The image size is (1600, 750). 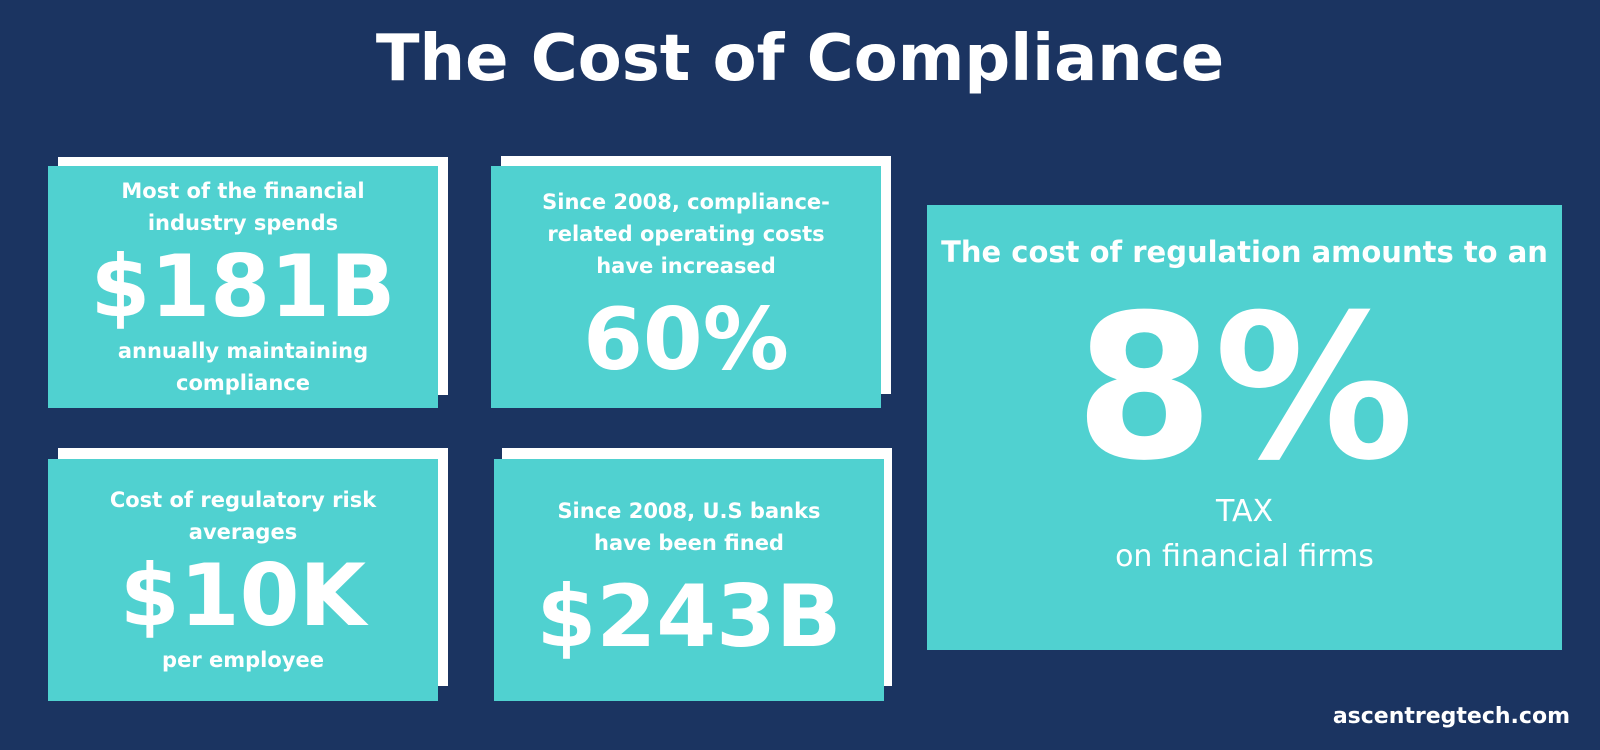 What do you see at coordinates (243, 660) in the screenshot?
I see `card-text: per employee` at bounding box center [243, 660].